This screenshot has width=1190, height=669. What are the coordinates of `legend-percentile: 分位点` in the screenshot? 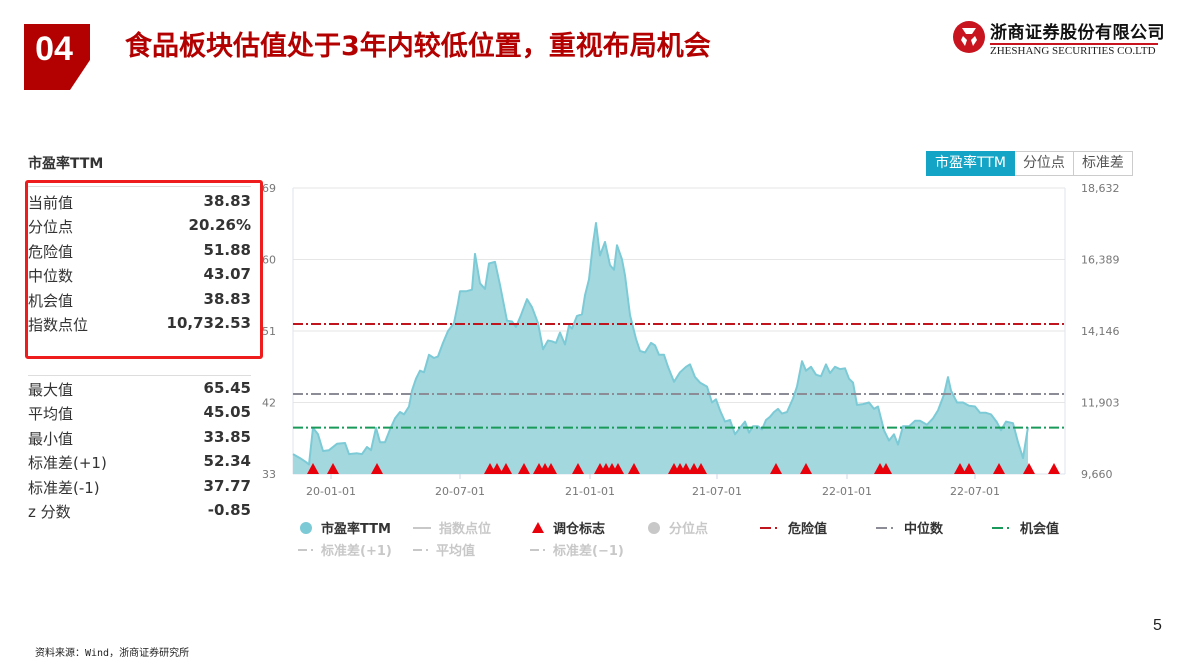 It's located at (677, 527).